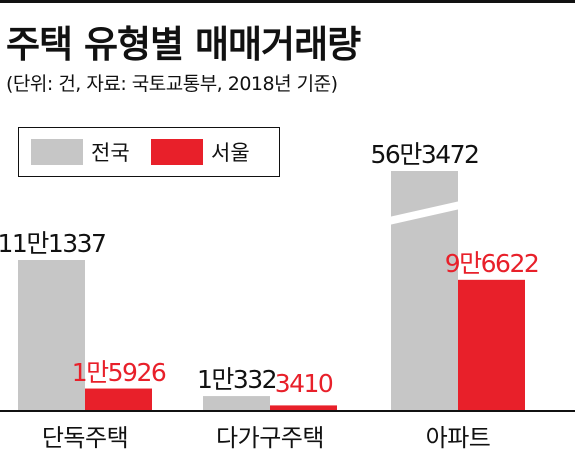  I want to click on value-label-national-2: 56만3472, so click(425, 154).